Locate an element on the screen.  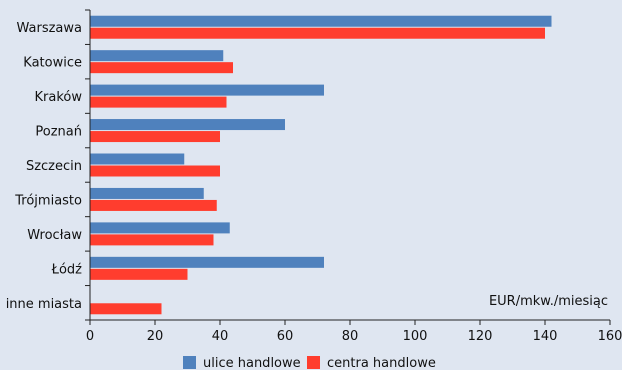
x-tick-label: 160 is located at coordinates (610, 336).